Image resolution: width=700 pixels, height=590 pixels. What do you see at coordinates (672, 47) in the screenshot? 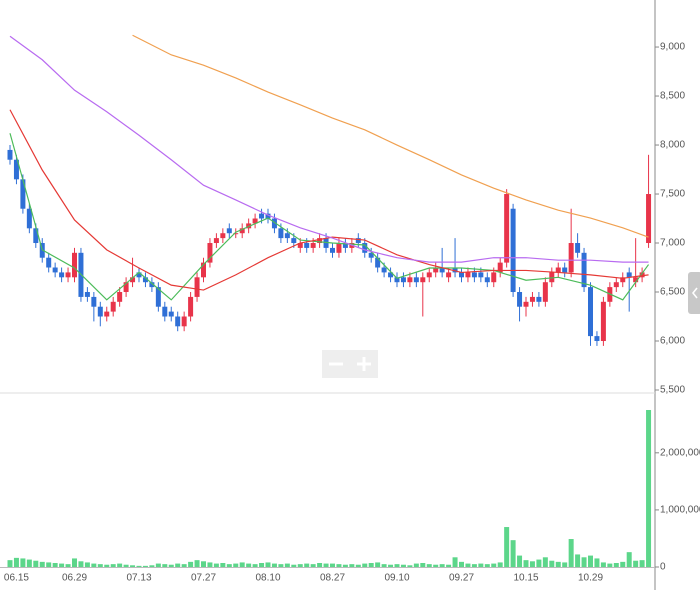
I see `y-tick-label: 9,000` at bounding box center [672, 47].